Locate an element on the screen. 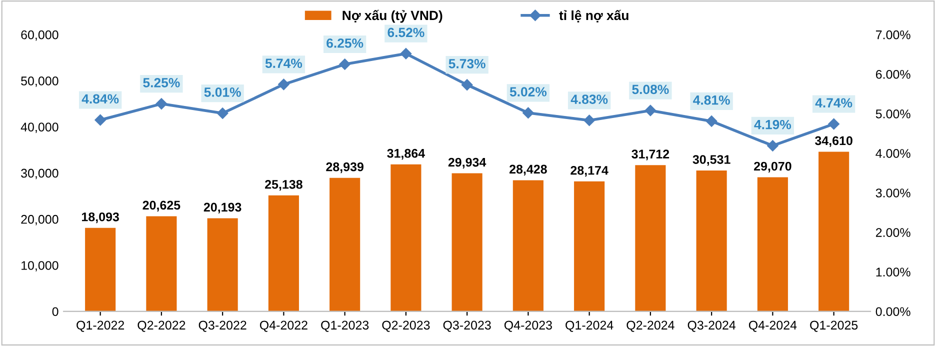 Image resolution: width=936 pixels, height=346 pixels. legend-label: tỉ lệ nợ xấu is located at coordinates (593, 16).